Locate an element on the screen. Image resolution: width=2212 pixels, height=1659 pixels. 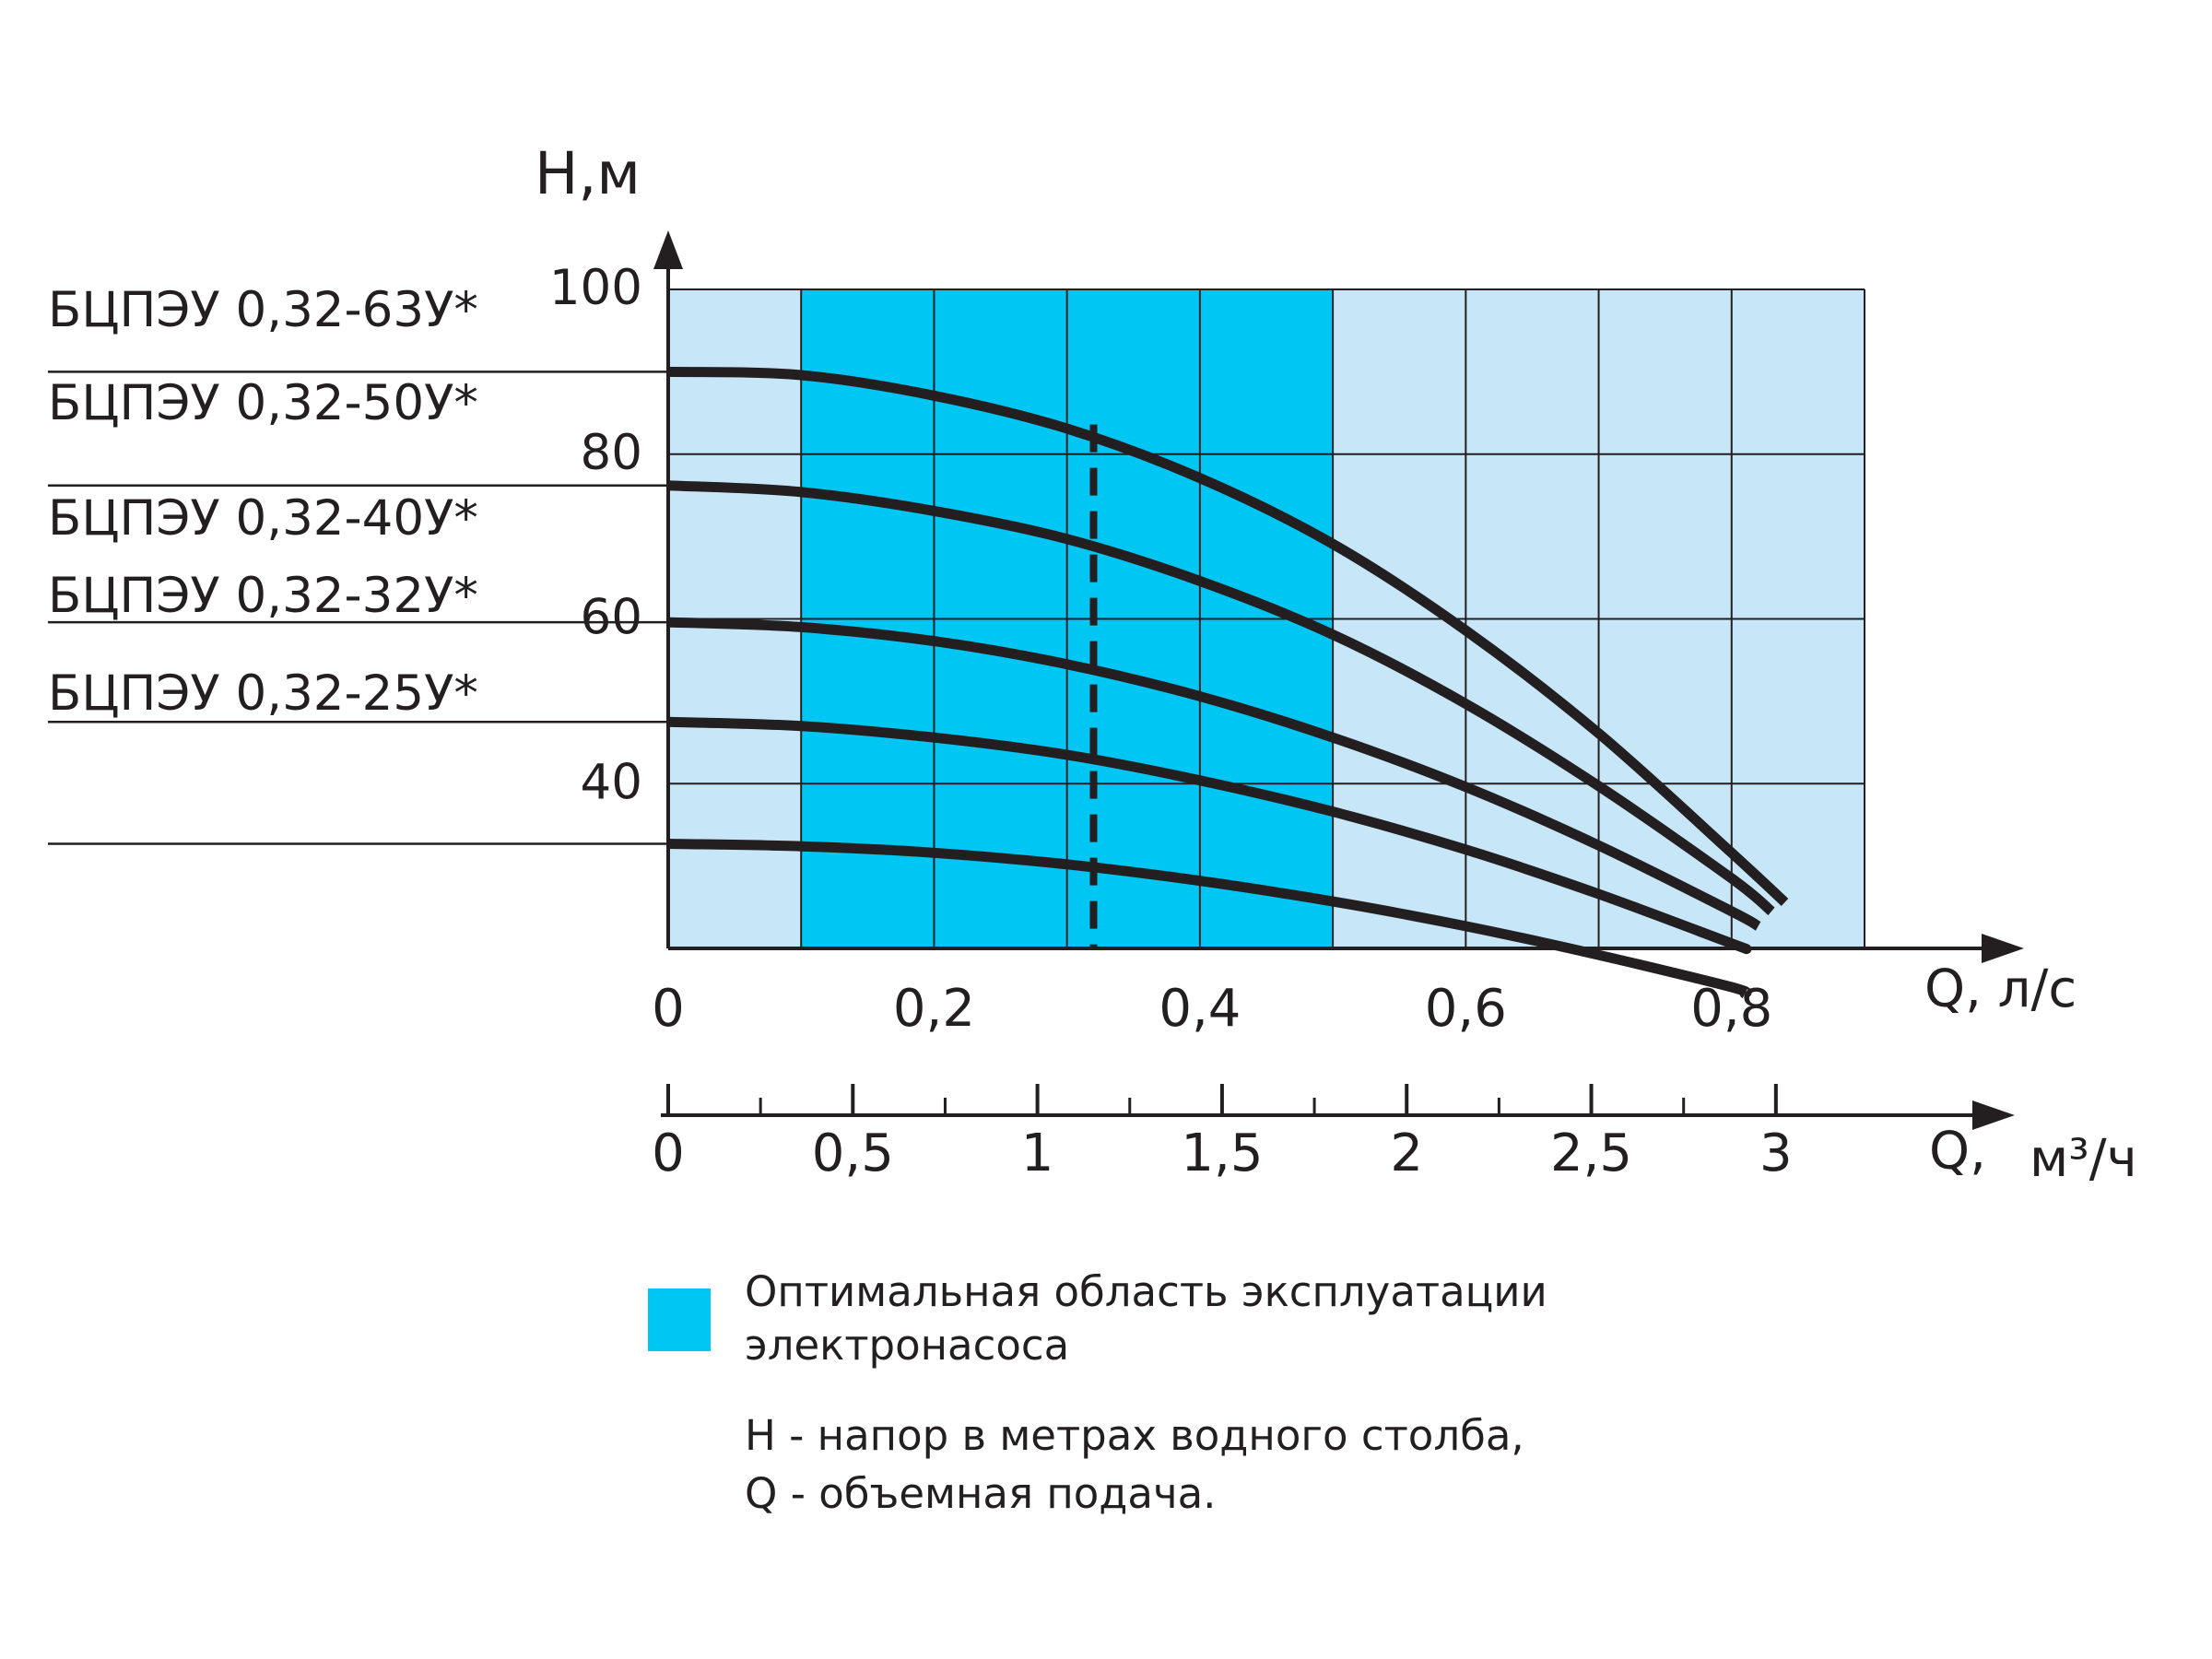
x-axis-unit-prefix-m3h: Q, is located at coordinates (1957, 1152).